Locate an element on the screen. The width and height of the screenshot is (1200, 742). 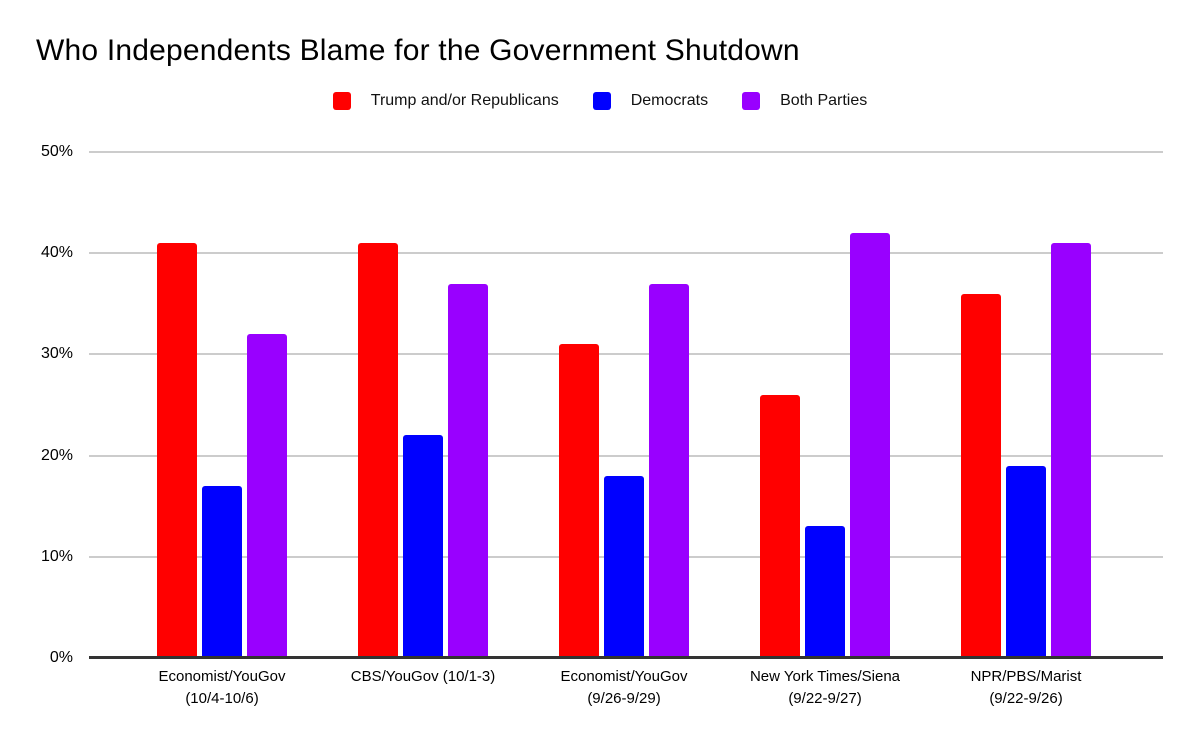
y-tick-label-10: 10% is located at coordinates (56, 556).